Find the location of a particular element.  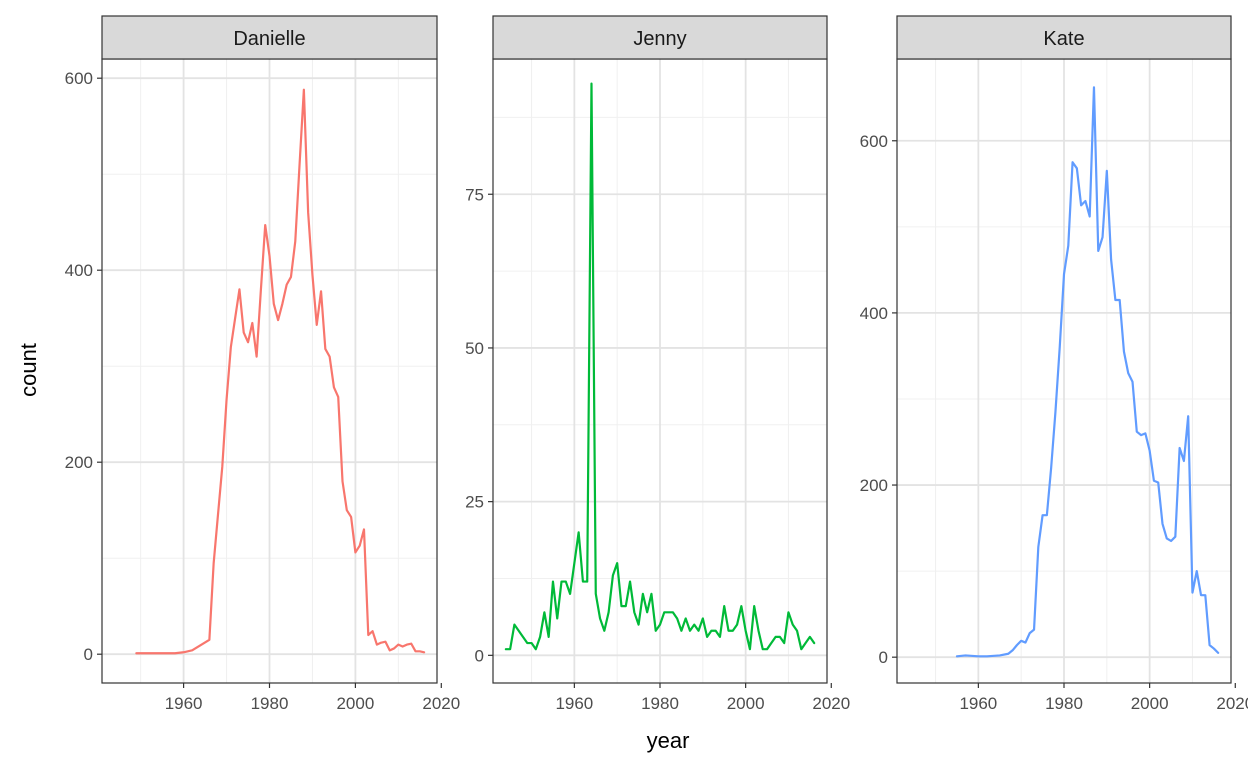

y-axis-title: count is located at coordinates (28, 370).